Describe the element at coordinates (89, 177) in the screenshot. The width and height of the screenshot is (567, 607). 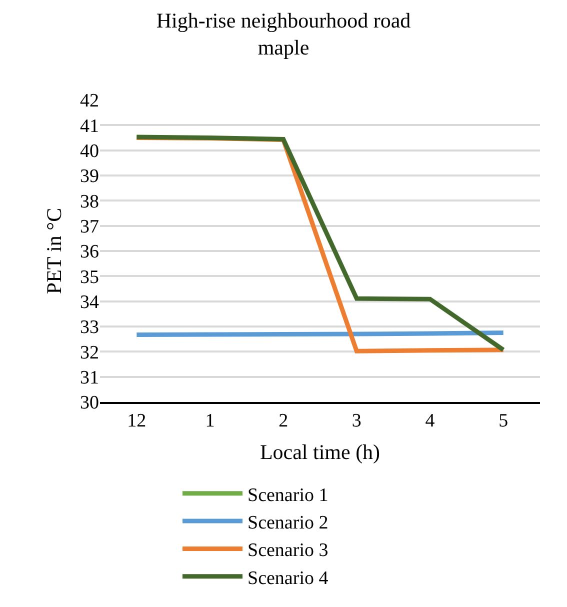
I see `y-tick-label: 39` at that location.